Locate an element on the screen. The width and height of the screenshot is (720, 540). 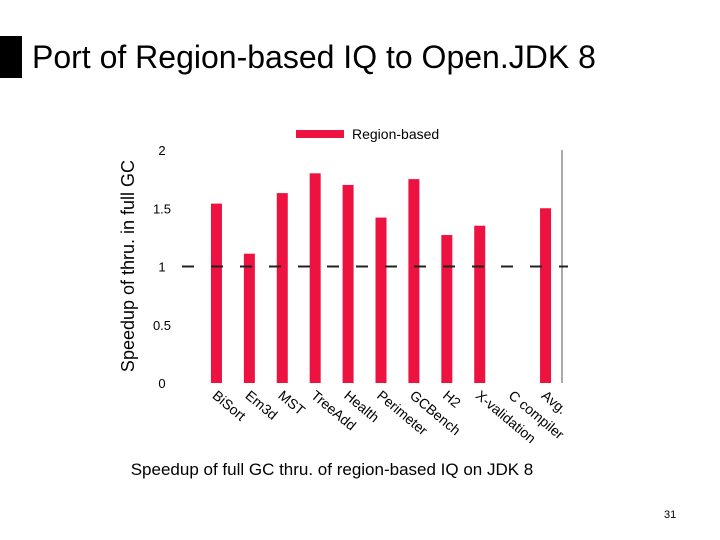
bar-mst is located at coordinates (282, 288).